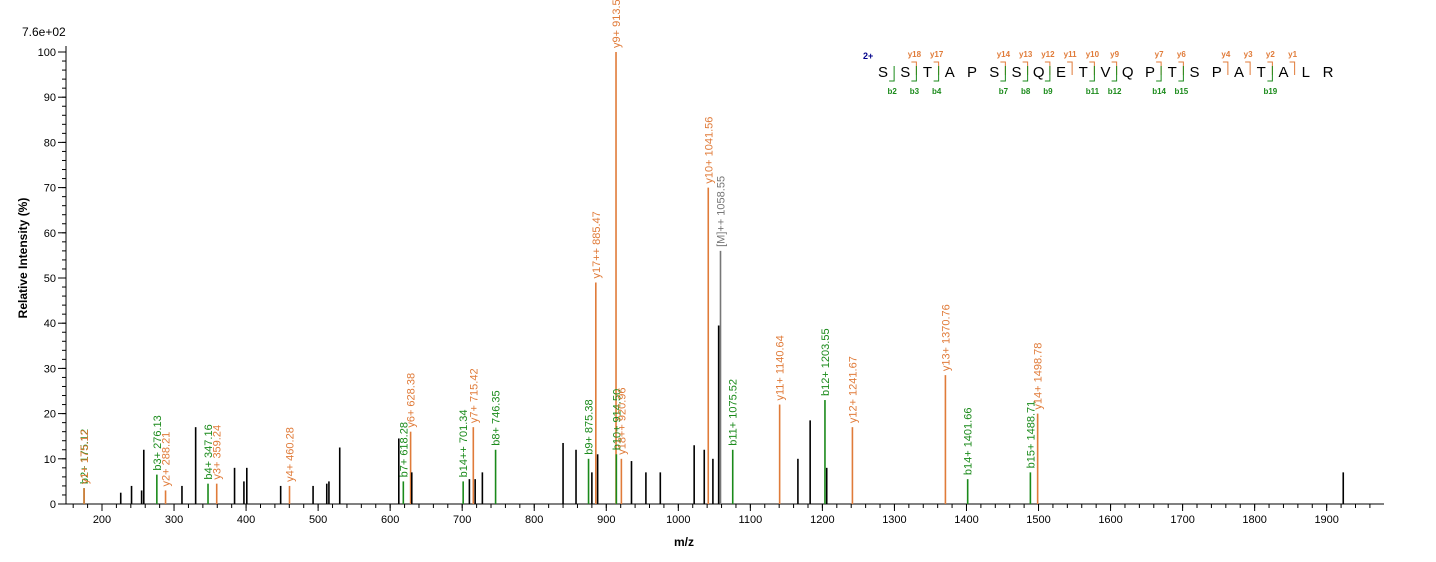  Describe the element at coordinates (1181, 91) in the screenshot. I see `b-ion-label: b15` at that location.